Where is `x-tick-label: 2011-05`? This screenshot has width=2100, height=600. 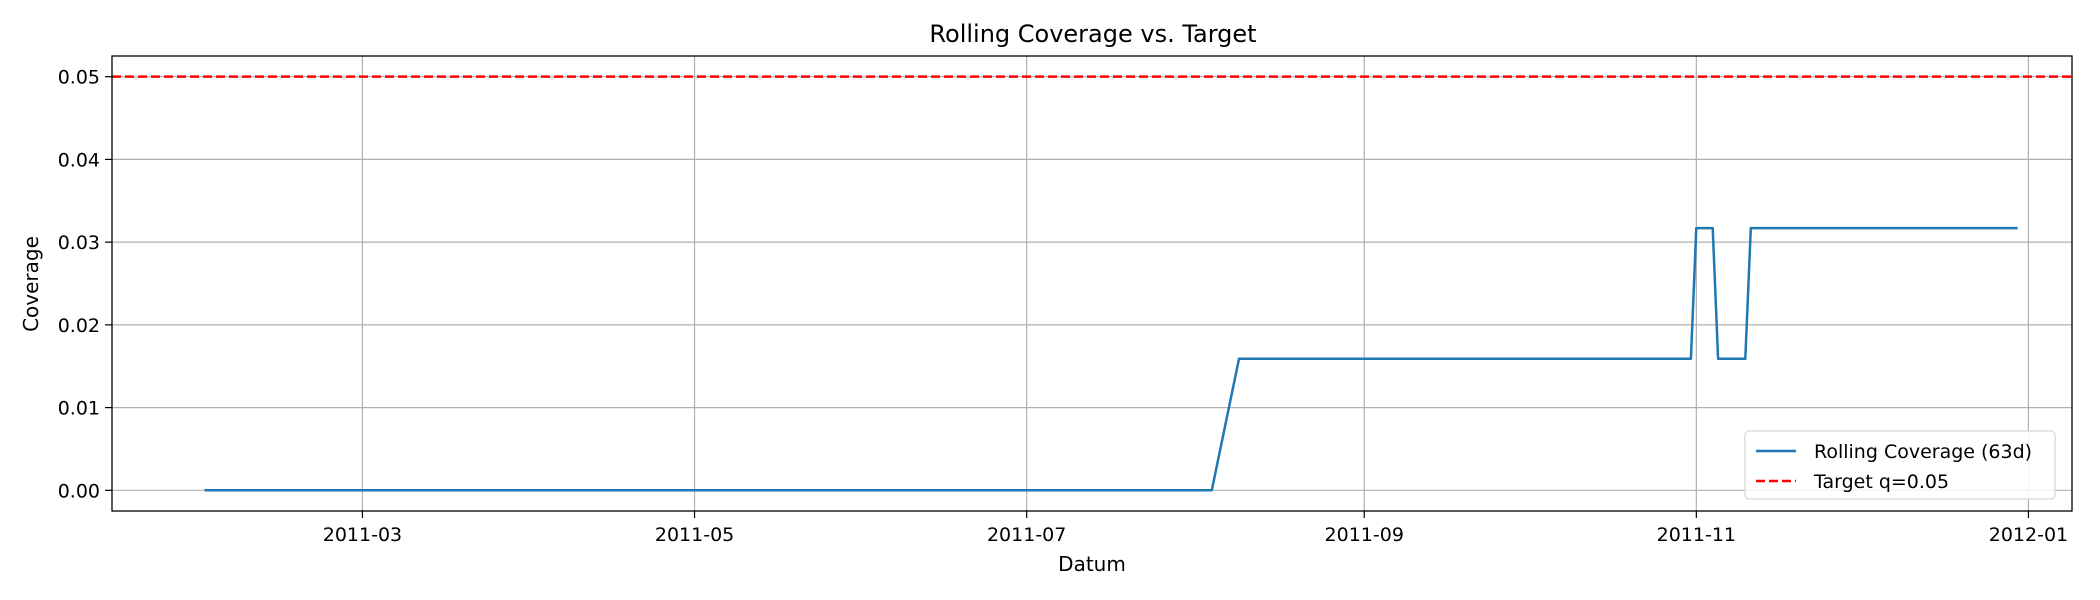
x-tick-label: 2011-05 is located at coordinates (694, 535).